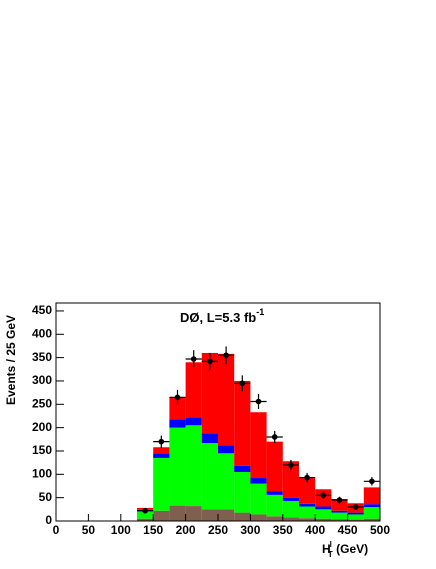 The width and height of the screenshot is (436, 569). What do you see at coordinates (89, 530) in the screenshot?
I see `x-tick-label: 50` at bounding box center [89, 530].